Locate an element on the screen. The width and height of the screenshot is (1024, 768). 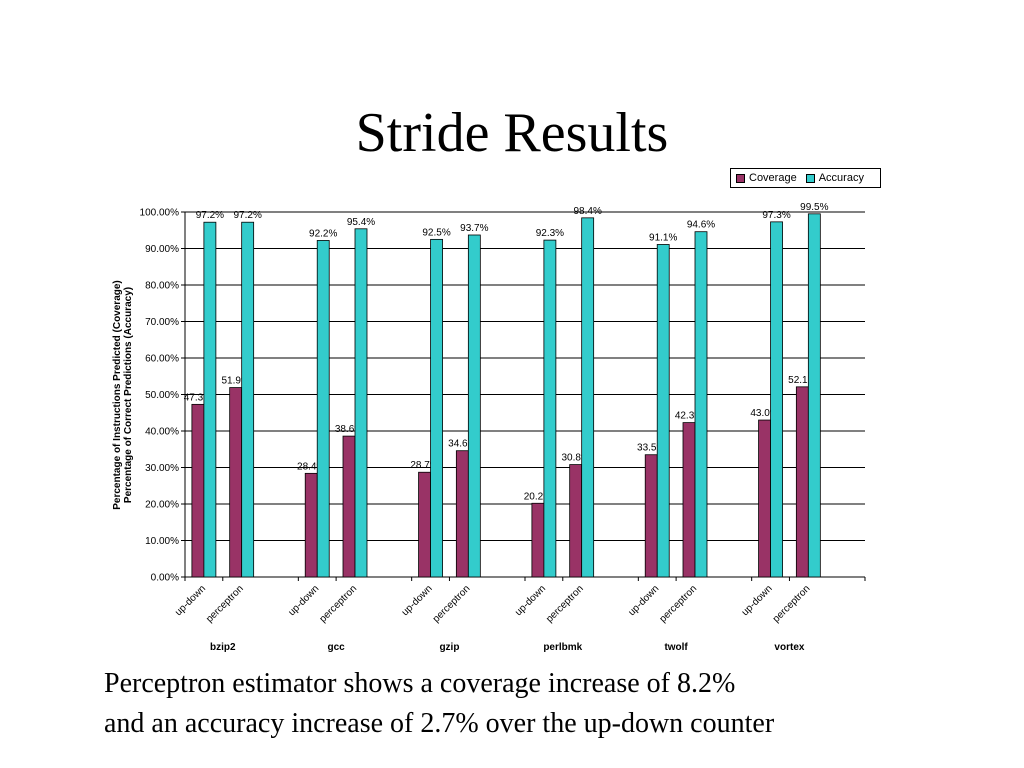
y-tick-label: 20.00% is located at coordinates (162, 505).